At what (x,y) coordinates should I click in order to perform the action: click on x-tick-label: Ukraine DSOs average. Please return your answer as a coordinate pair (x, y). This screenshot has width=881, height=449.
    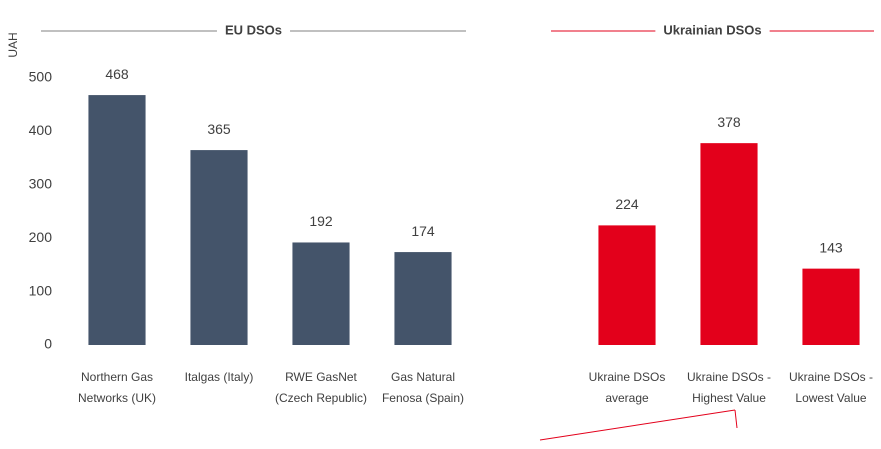
    Looking at the image, I should click on (627, 387).